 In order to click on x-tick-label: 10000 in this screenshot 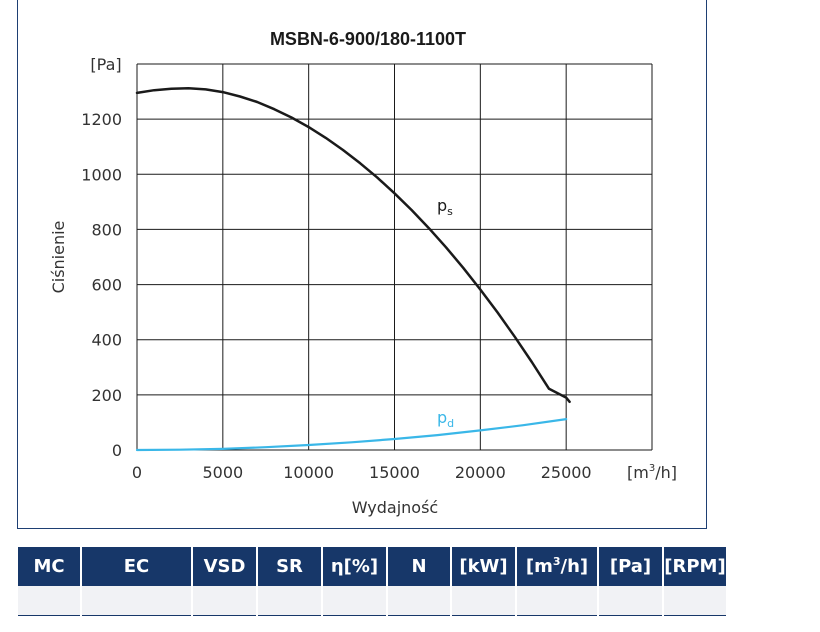, I will do `click(308, 472)`.